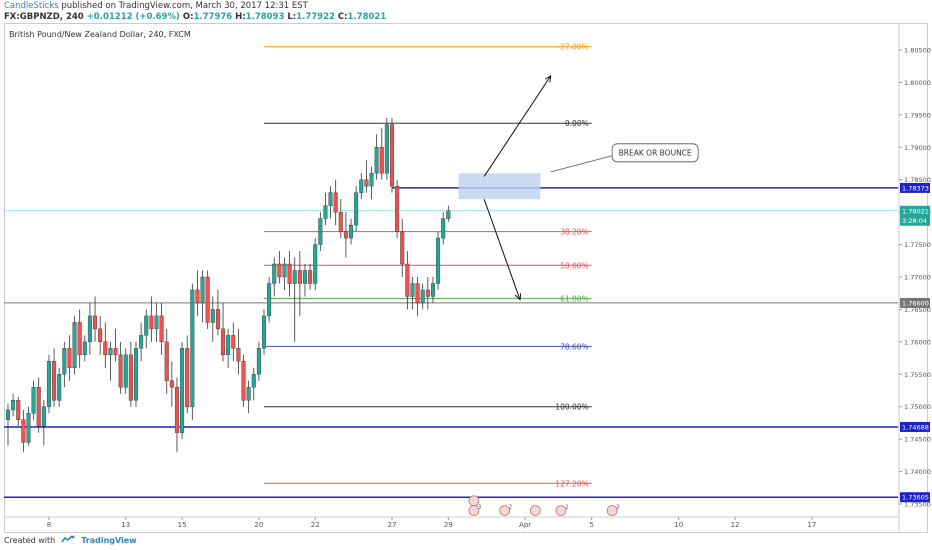  What do you see at coordinates (571, 483) in the screenshot?
I see `fib-level-label: 127.20%` at bounding box center [571, 483].